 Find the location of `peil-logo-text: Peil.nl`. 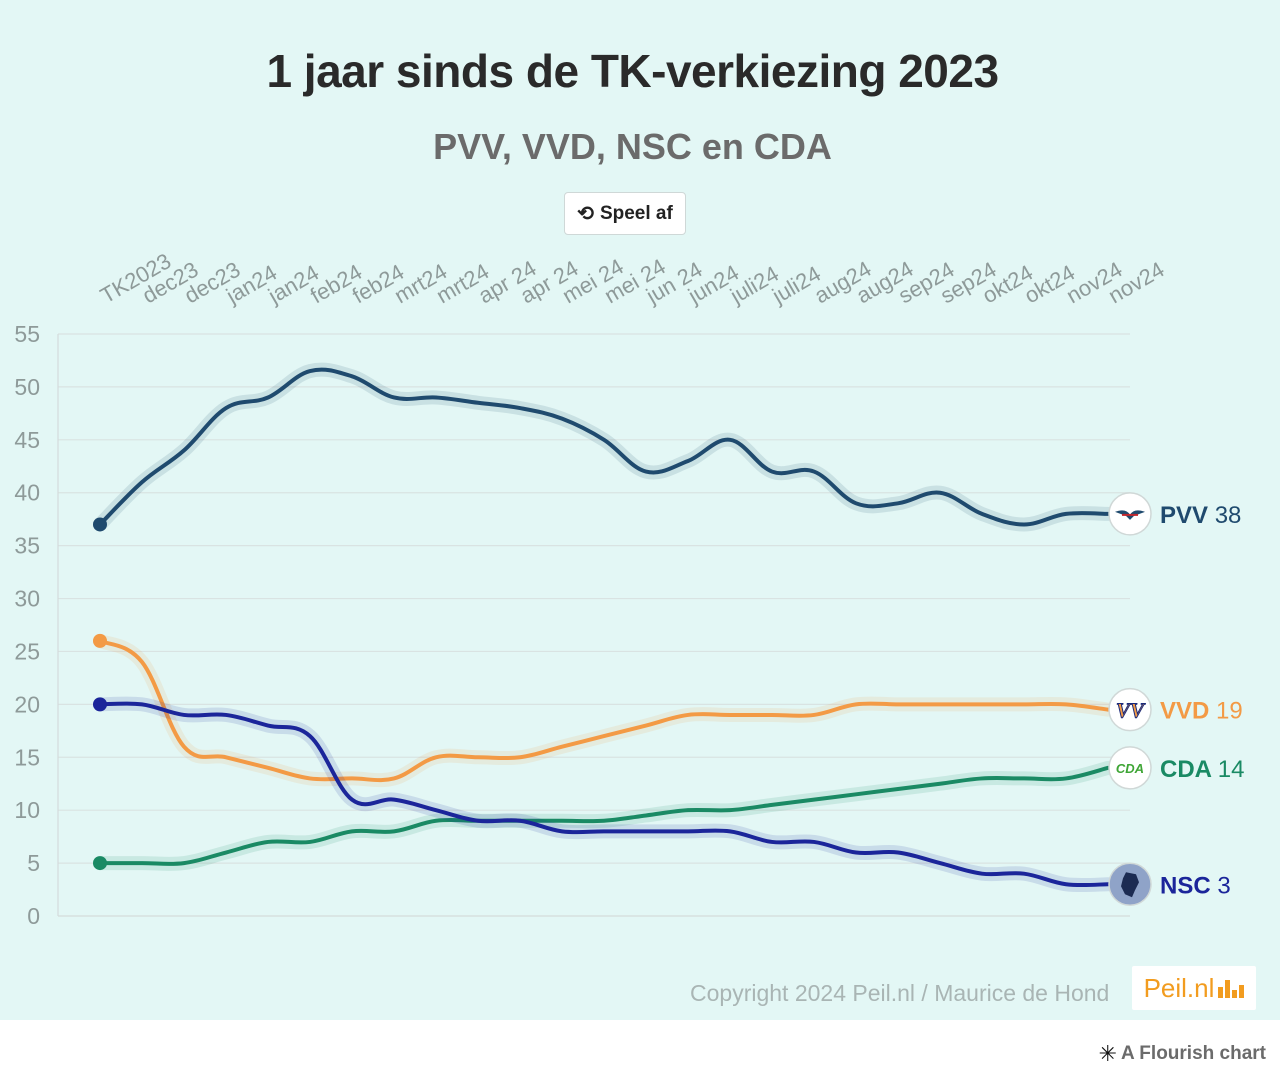

peil-logo-text: Peil.nl is located at coordinates (1179, 987).